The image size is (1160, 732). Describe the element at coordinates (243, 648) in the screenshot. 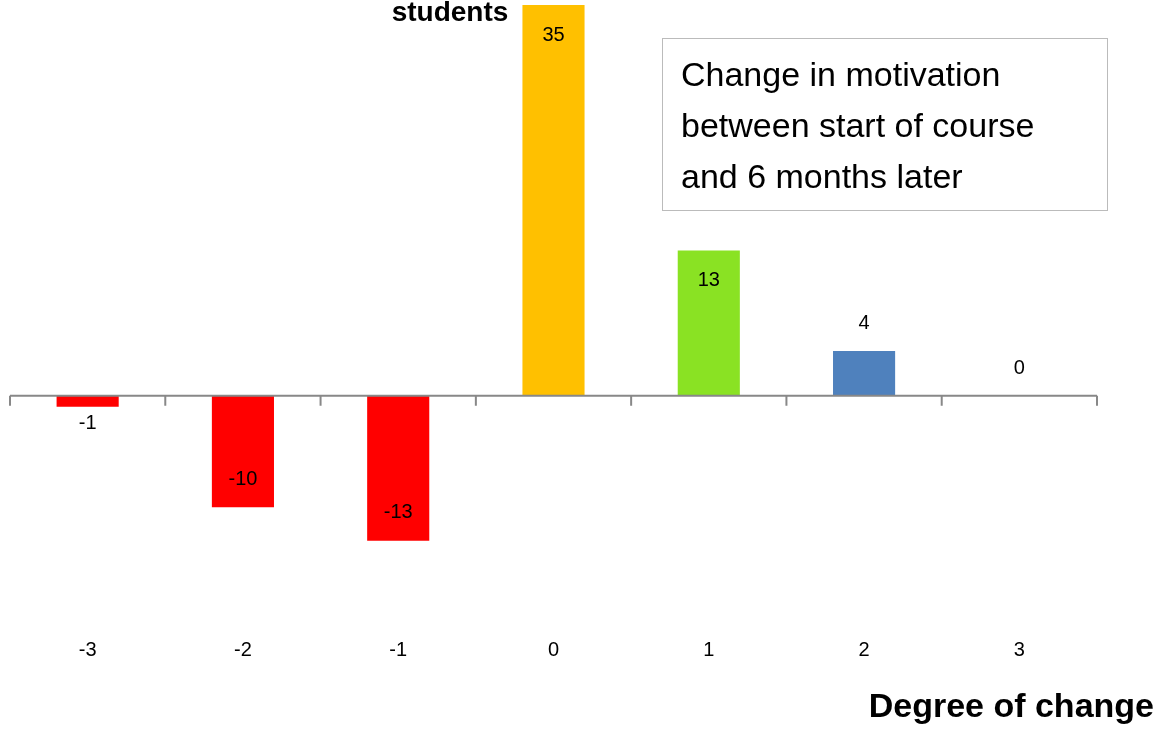

I see `x-tick-label: -2` at that location.